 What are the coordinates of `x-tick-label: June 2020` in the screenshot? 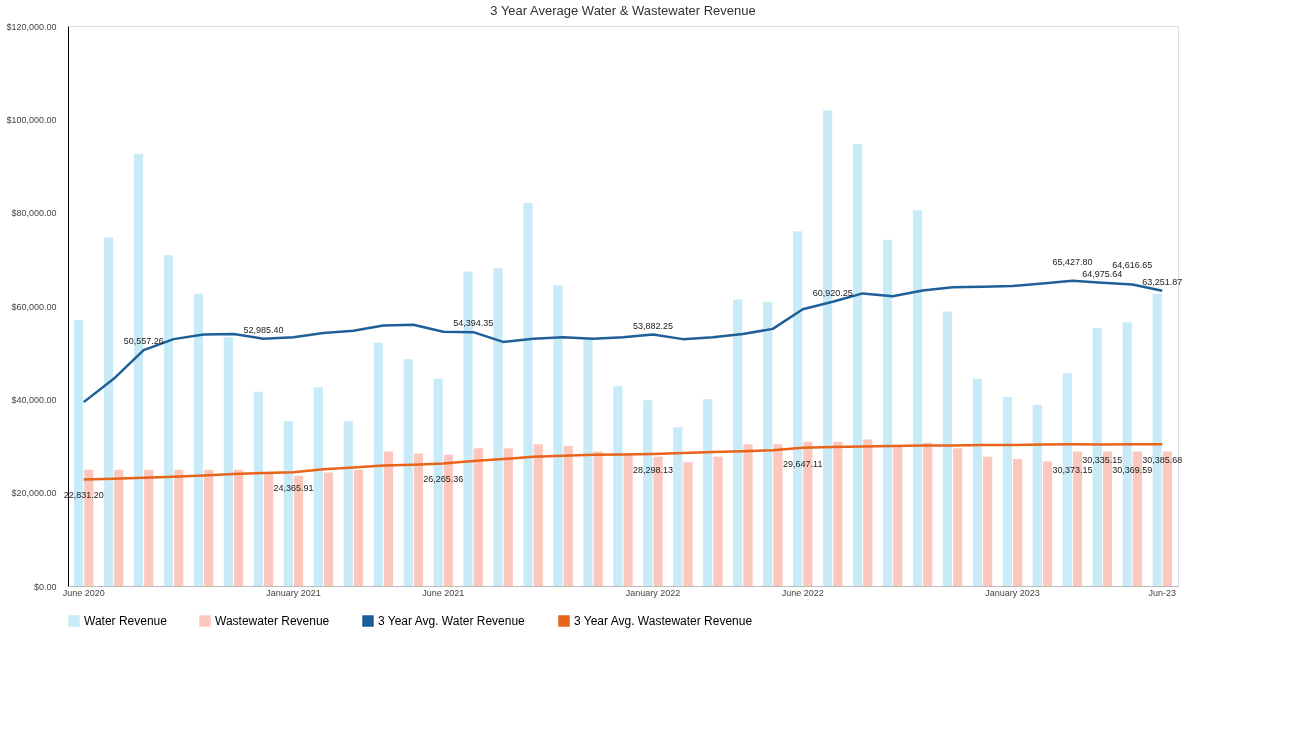 It's located at (83, 592).